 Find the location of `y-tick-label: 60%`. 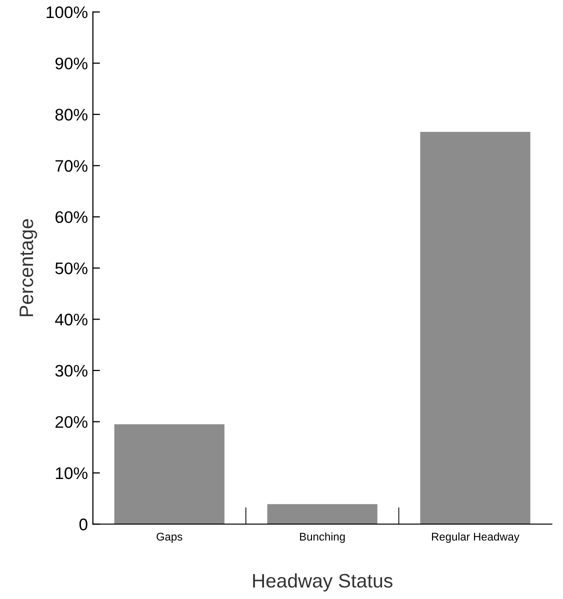

y-tick-label: 60% is located at coordinates (72, 217).